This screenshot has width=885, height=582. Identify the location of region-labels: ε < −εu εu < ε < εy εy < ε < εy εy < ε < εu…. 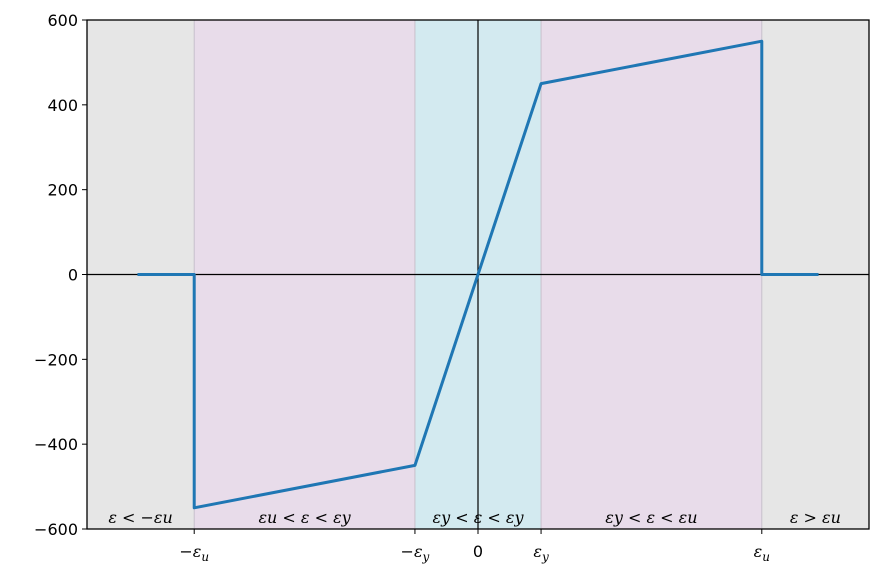
(474, 517).